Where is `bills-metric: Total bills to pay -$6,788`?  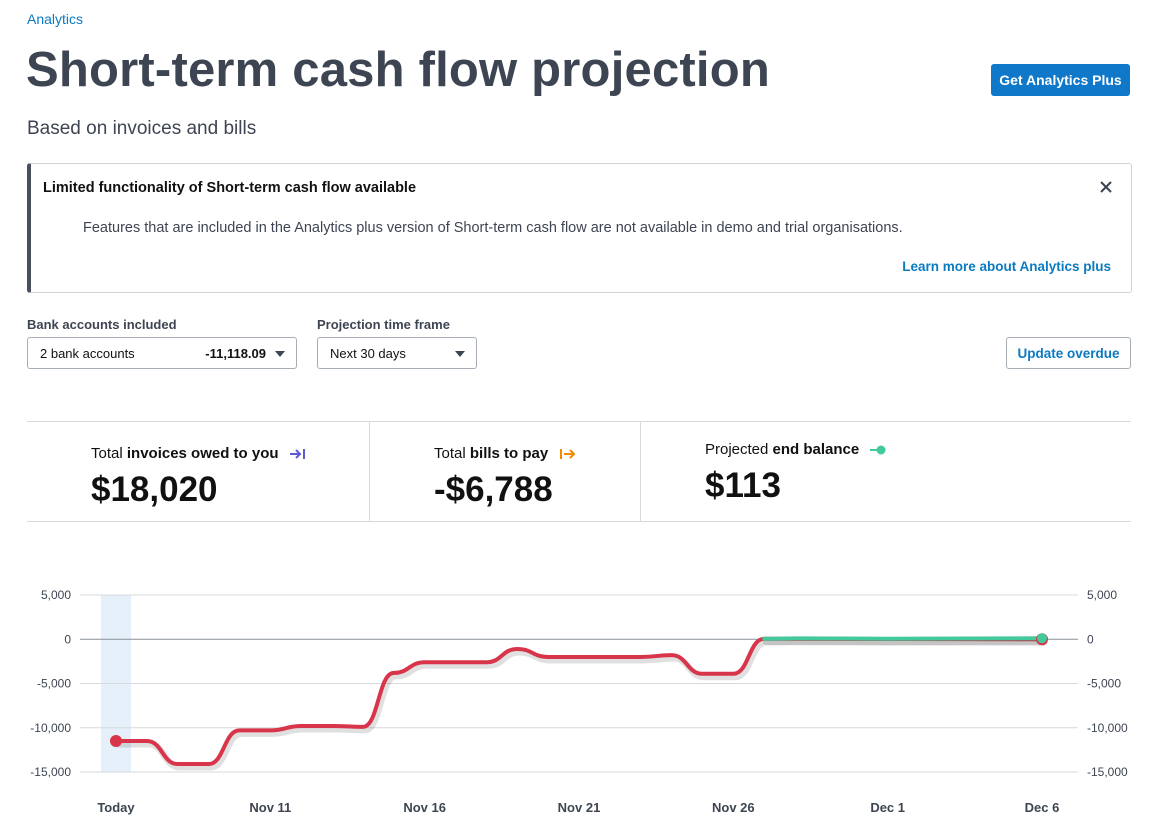 bills-metric: Total bills to pay -$6,788 is located at coordinates (505, 477).